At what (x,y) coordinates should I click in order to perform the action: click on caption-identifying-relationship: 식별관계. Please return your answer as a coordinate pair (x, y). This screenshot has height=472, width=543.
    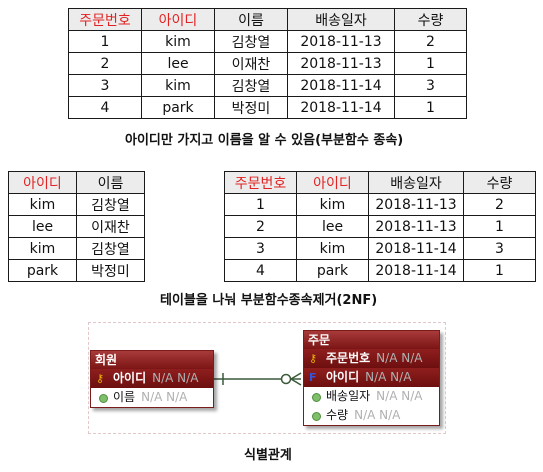
    Looking at the image, I should click on (268, 455).